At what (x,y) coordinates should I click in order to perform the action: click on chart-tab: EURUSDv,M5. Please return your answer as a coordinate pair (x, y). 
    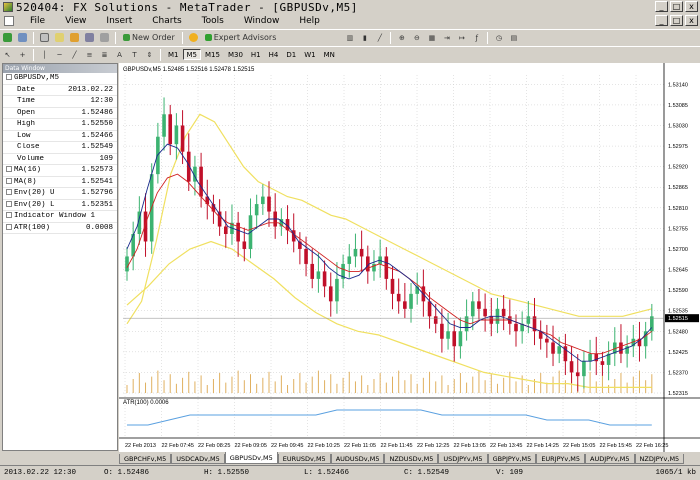
    Looking at the image, I should click on (304, 459).